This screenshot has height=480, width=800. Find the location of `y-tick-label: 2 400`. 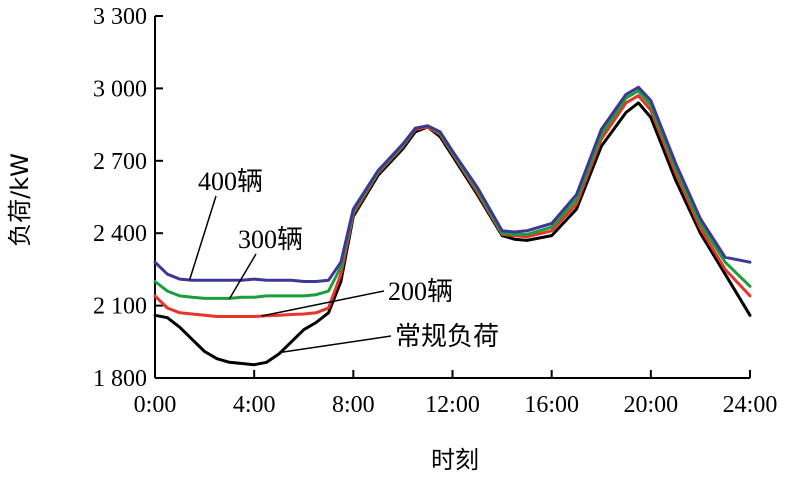

y-tick-label: 2 400 is located at coordinates (120, 234).